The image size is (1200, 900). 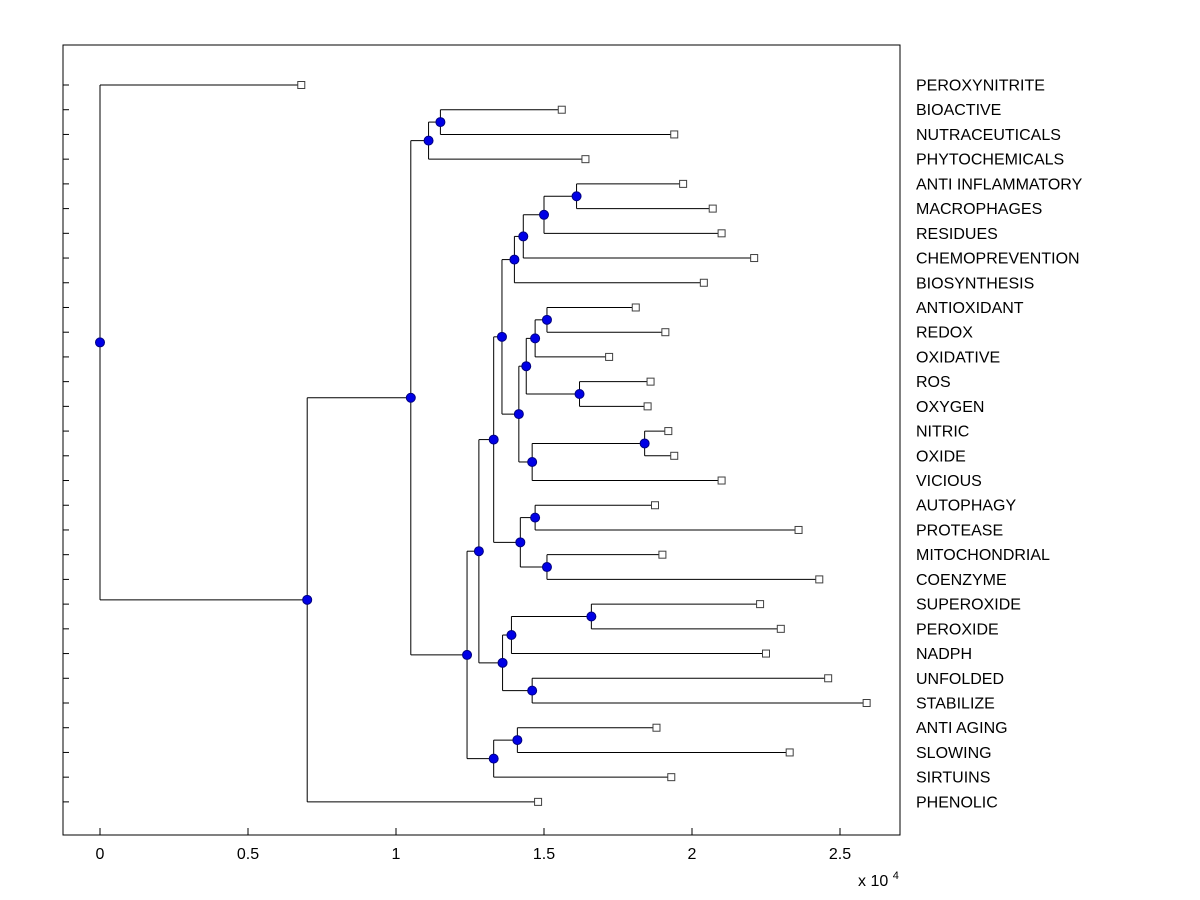 What do you see at coordinates (990, 160) in the screenshot?
I see `leaf-label: PHYTOCHEMICALS` at bounding box center [990, 160].